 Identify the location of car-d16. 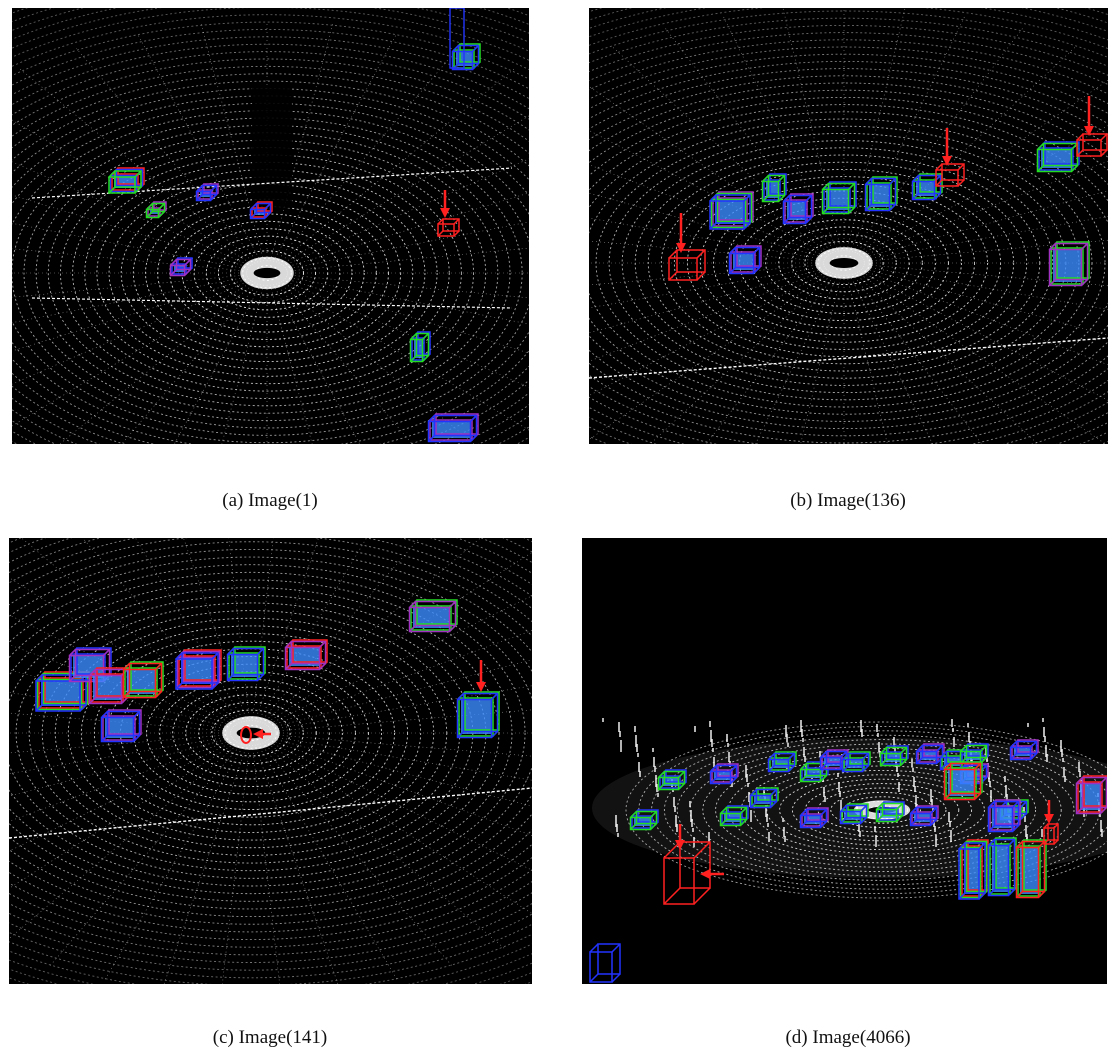
(923, 816).